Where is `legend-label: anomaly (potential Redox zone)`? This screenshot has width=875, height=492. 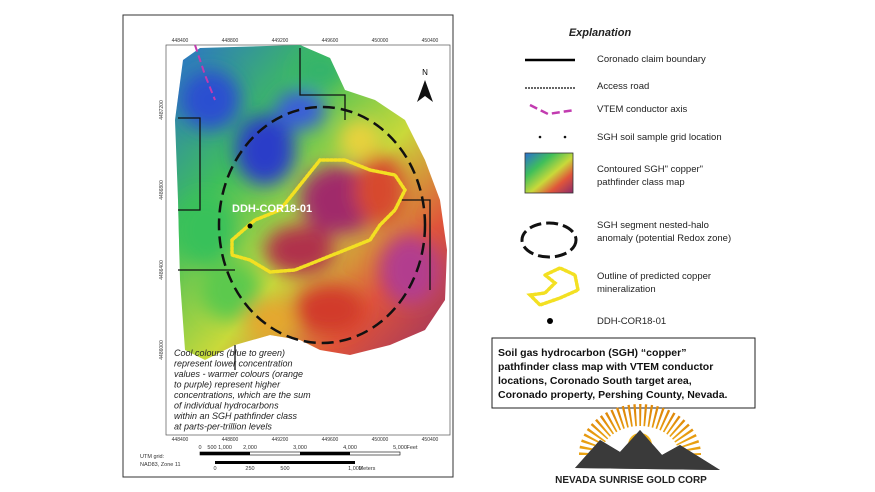
legend-label: anomaly (potential Redox zone) is located at coordinates (664, 238).